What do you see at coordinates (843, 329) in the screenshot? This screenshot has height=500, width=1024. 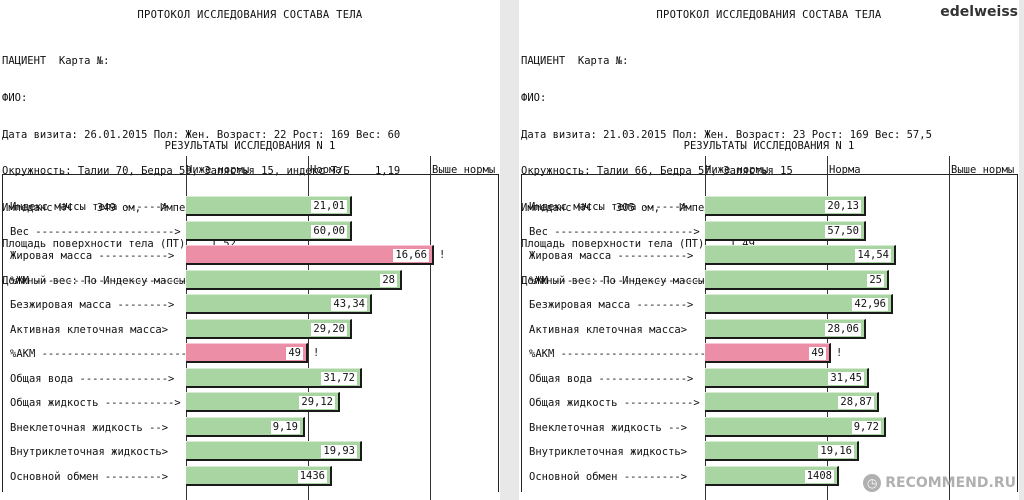 I see `result-value: 28,06` at bounding box center [843, 329].